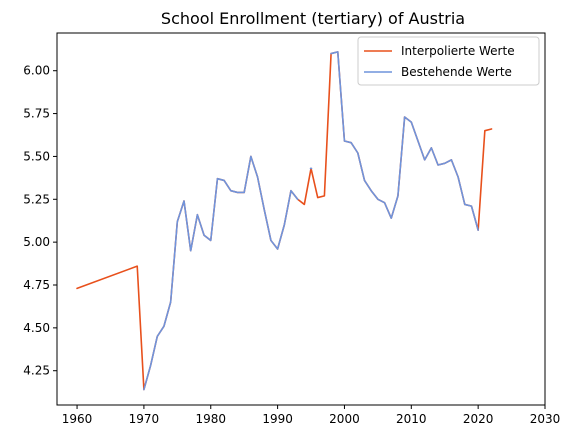  I want to click on legend-box, so click(448, 61).